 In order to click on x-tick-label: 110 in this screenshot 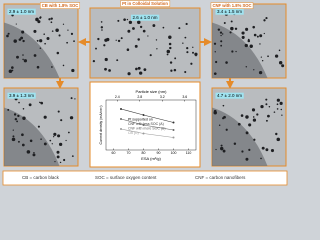, I will do `click(189, 153)`.